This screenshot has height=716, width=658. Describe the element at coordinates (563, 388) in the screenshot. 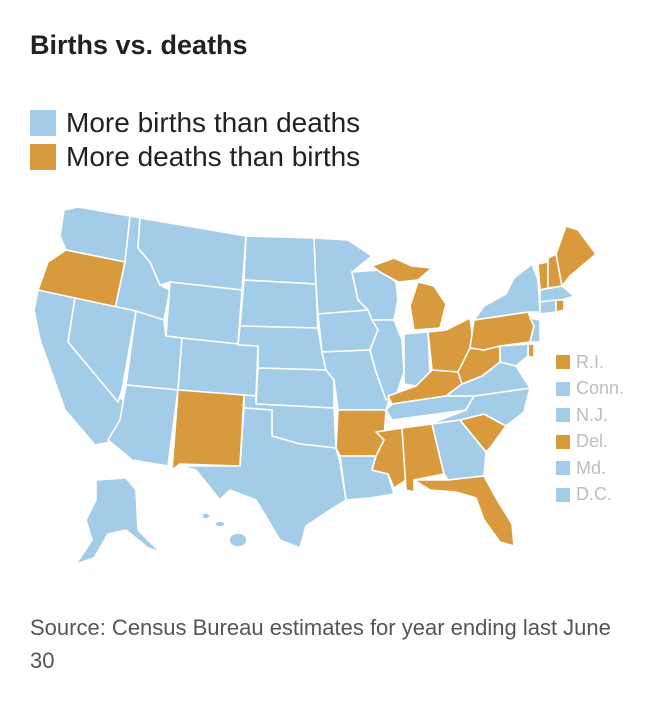

I see `swatch-conn` at that location.